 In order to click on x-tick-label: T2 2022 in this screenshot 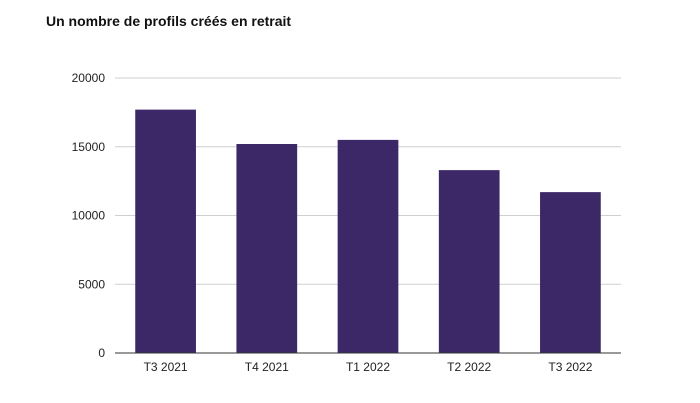, I will do `click(469, 367)`.